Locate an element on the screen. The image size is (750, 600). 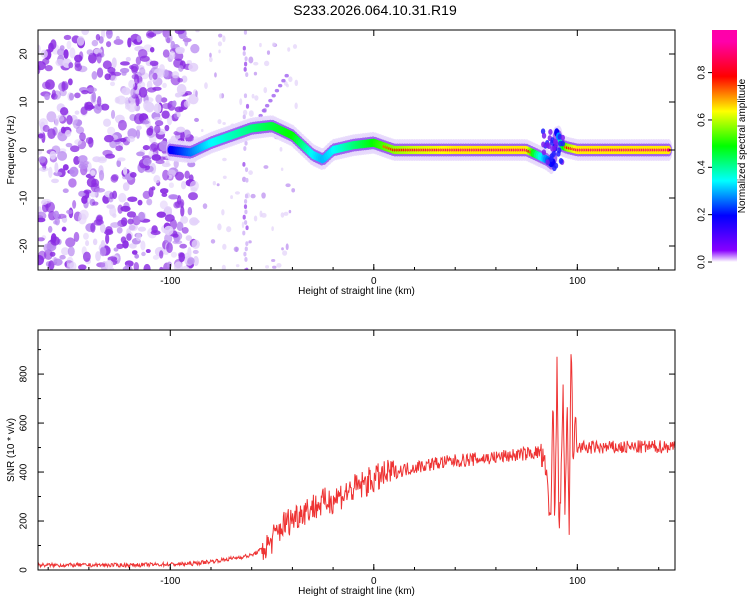
colorbar-tick-label: 0.0 is located at coordinates (702, 262).